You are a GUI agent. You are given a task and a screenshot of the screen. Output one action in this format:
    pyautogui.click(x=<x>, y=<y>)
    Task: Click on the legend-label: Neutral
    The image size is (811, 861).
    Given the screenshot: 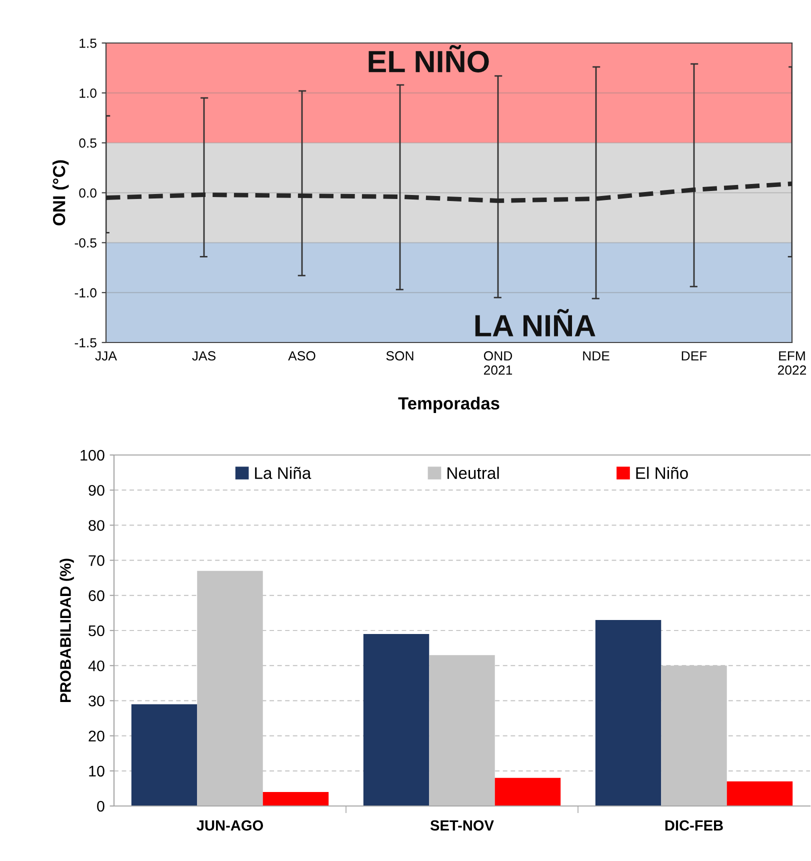 What is the action you would take?
    pyautogui.click(x=473, y=472)
    